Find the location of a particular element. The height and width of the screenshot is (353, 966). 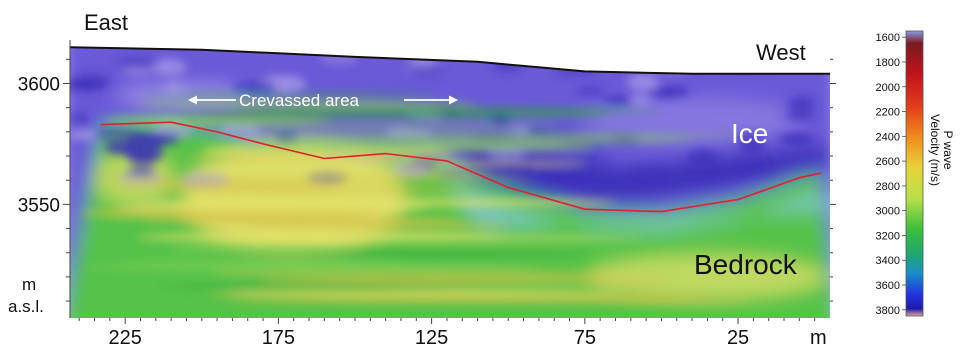

colorbar-tick-label: 2800 is located at coordinates (888, 187).